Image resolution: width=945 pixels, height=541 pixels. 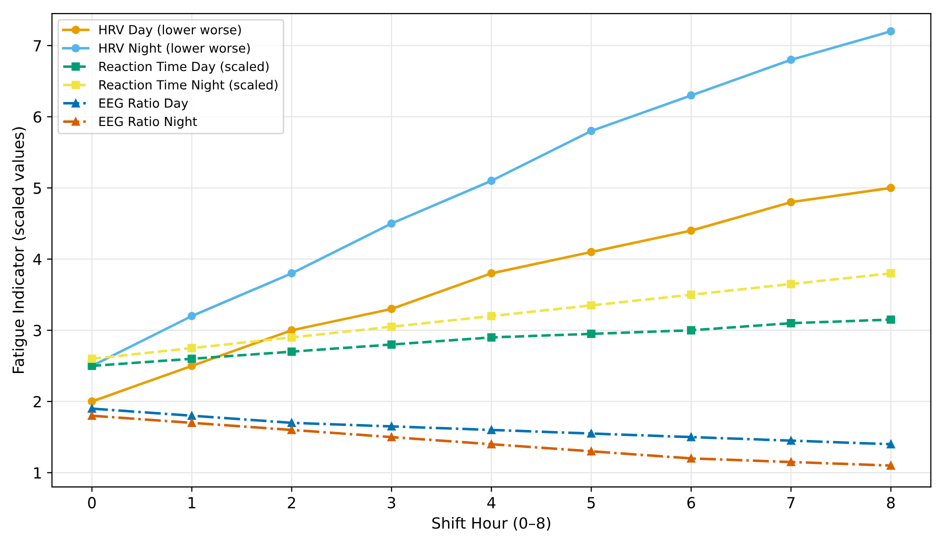 What do you see at coordinates (174, 49) in the screenshot?
I see `legend-label: HRV Night (lower worse)` at bounding box center [174, 49].